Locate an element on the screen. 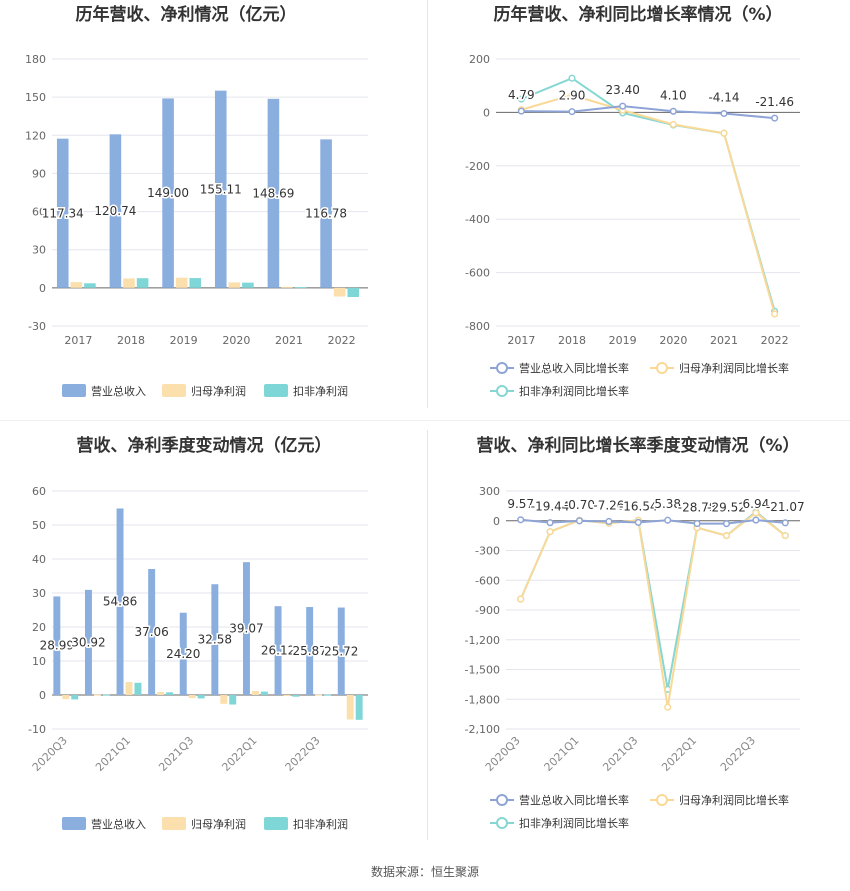 The width and height of the screenshot is (850, 891). line-data-label: 2.90 is located at coordinates (572, 96).